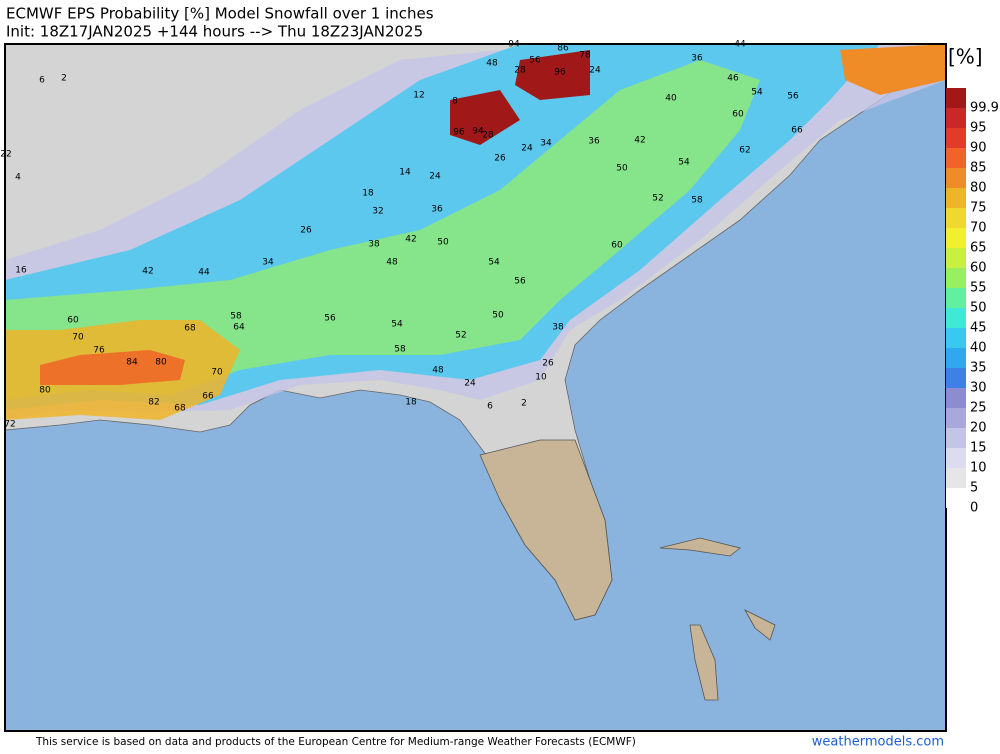  What do you see at coordinates (978, 288) in the screenshot?
I see `legend-label: 55` at bounding box center [978, 288].